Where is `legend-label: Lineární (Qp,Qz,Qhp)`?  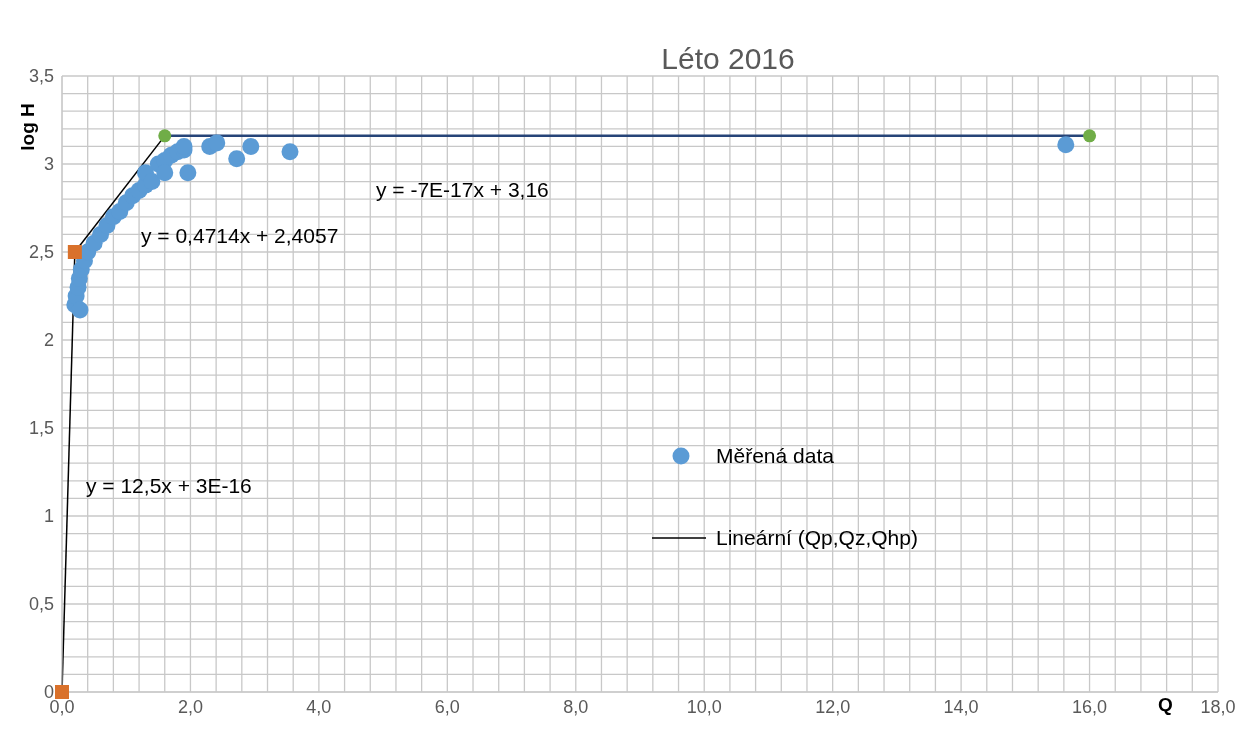
legend-label: Lineární (Qp,Qz,Qhp) is located at coordinates (817, 538).